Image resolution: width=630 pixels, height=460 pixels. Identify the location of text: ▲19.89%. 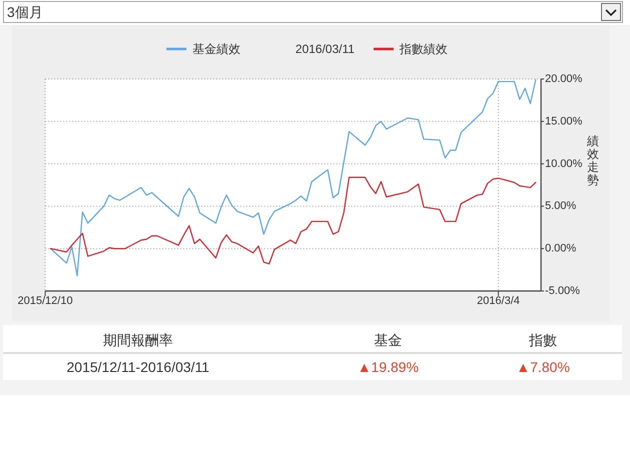
(388, 367).